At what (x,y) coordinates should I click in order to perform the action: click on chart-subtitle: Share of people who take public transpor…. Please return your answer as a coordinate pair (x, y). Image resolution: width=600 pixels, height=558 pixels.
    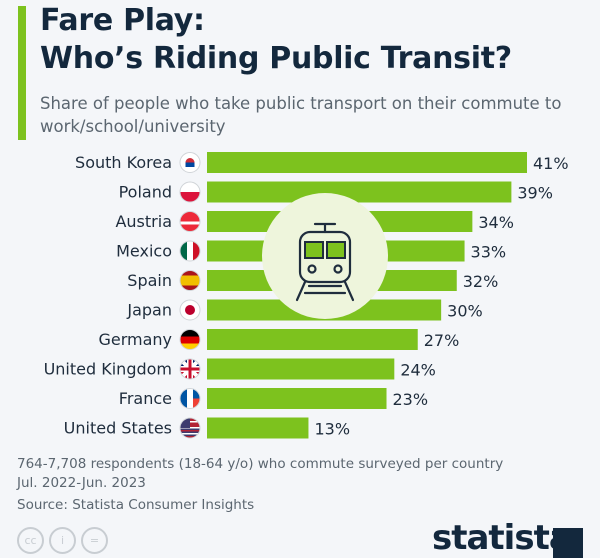
    Looking at the image, I should click on (301, 115).